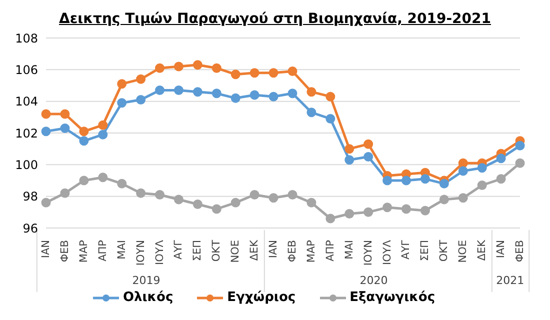 This screenshot has width=550, height=320. I want to click on y-tick-label: 100, so click(26, 165).